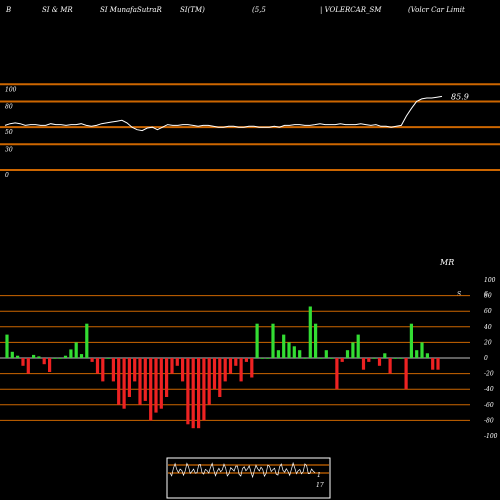 This screenshot has height=500, width=500. Describe the element at coordinates (57, 10) in the screenshot. I see `header-item-1: SI & MR` at that location.